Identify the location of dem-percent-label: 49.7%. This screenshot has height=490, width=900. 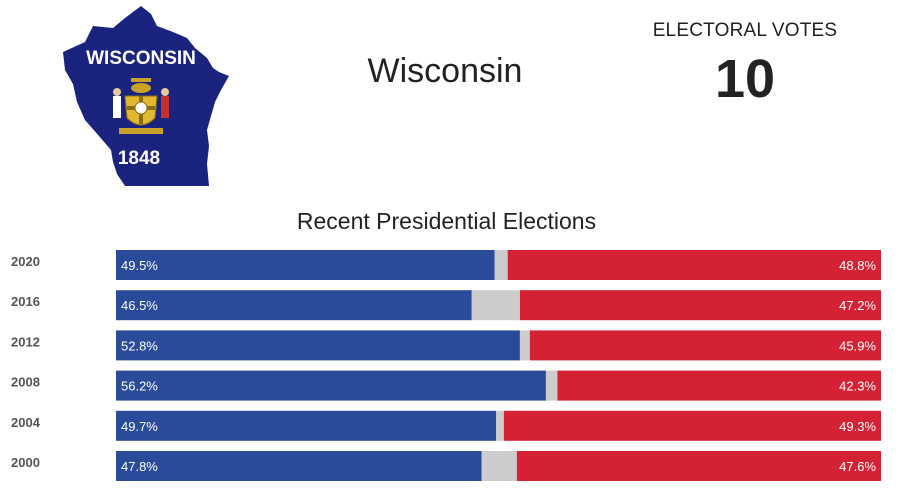
(139, 426).